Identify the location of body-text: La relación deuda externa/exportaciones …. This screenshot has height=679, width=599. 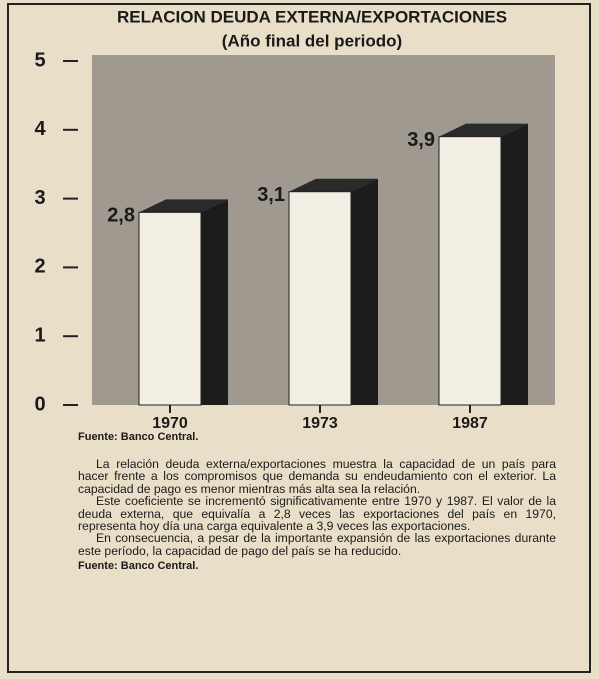
(317, 515).